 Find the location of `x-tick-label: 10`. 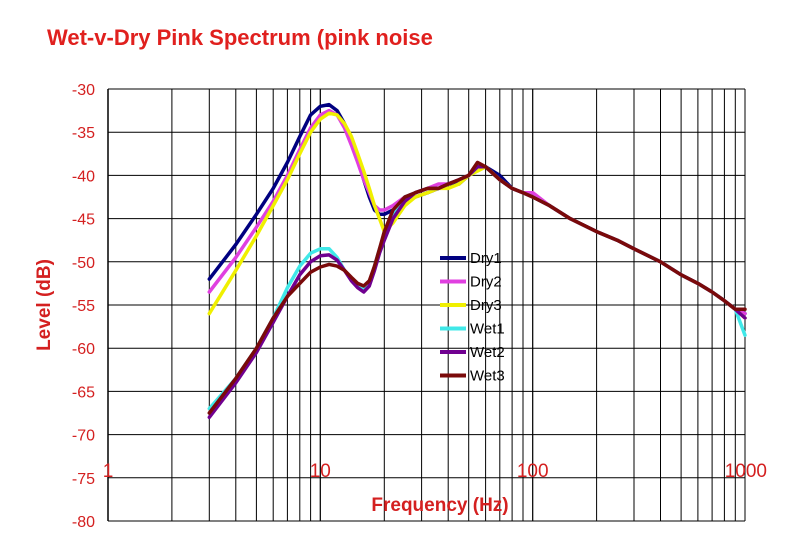

x-tick-label: 10 is located at coordinates (320, 471).